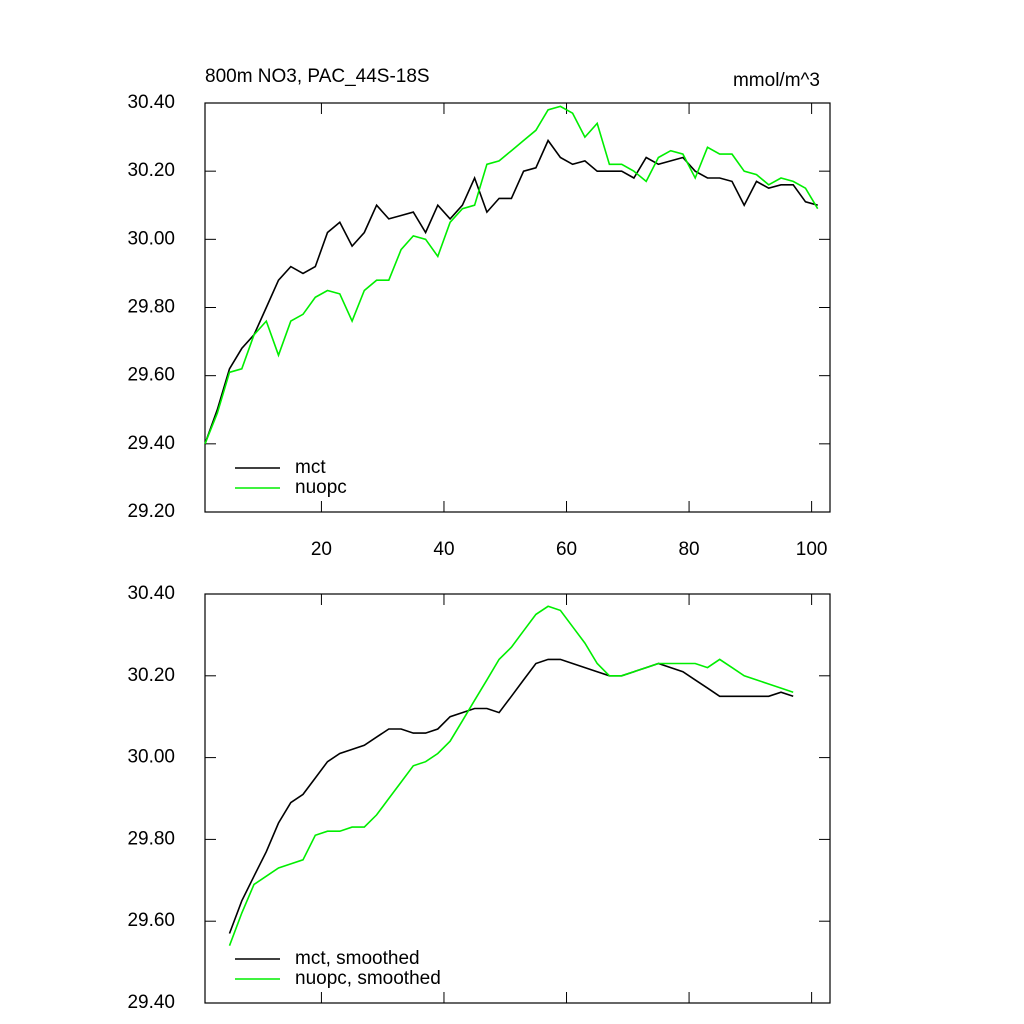 Image resolution: width=1024 pixels, height=1024 pixels. Describe the element at coordinates (566, 549) in the screenshot. I see `x-tick-label: 60` at that location.